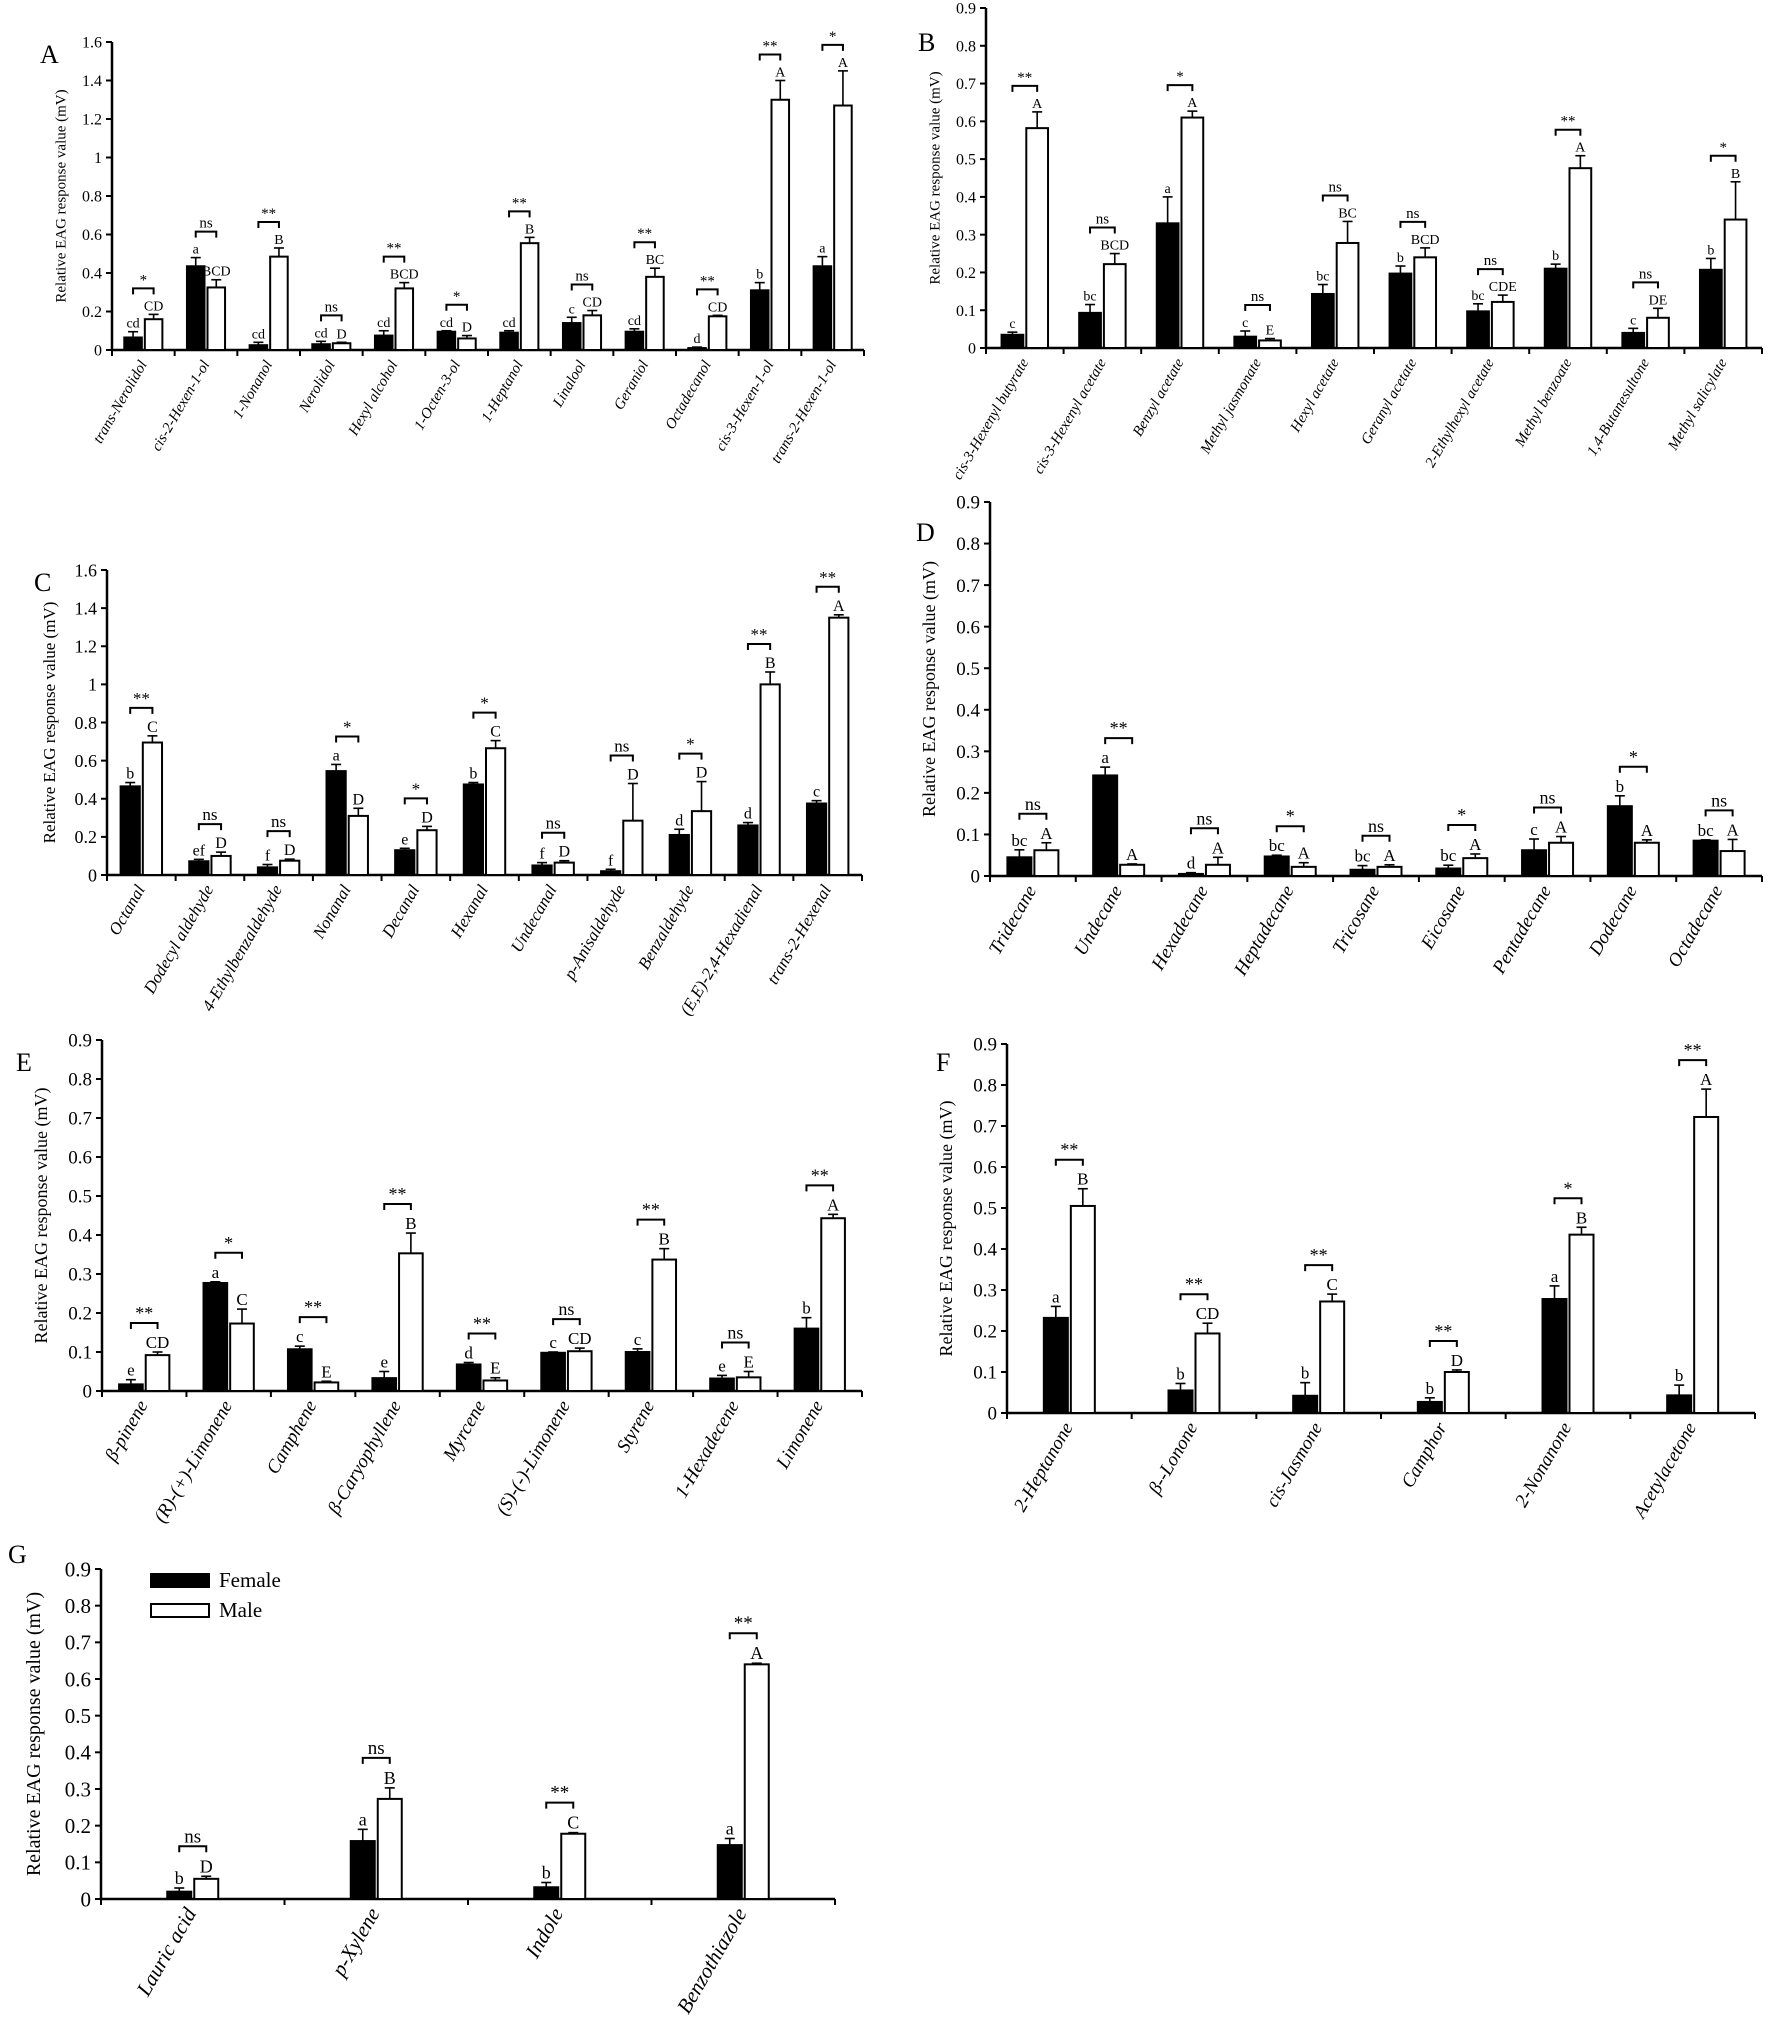 This screenshot has height=2029, width=1772. I want to click on x-category-label: Octadecane, so click(1696, 926).